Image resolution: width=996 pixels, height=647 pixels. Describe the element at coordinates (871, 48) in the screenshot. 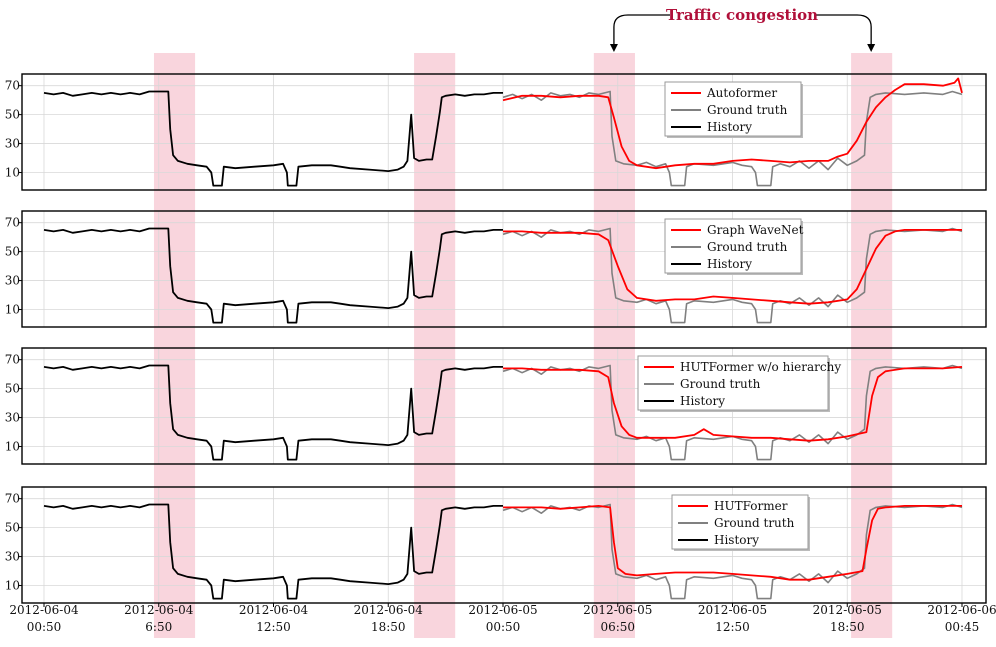

I see `annotation-arrow-right` at that location.